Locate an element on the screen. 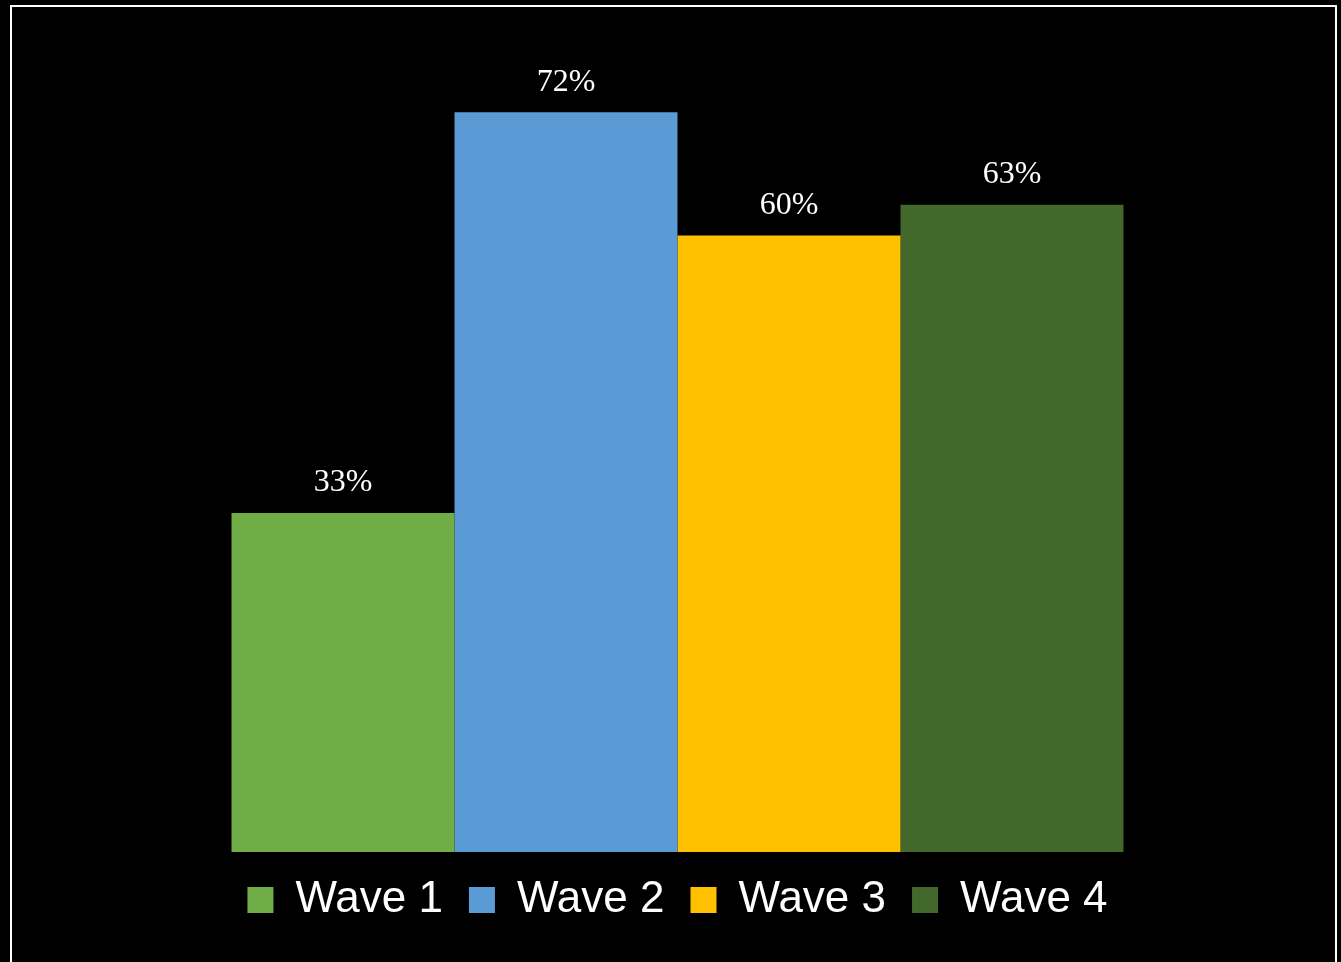 The image size is (1341, 962). legend-label: Wave 3 is located at coordinates (812, 897).